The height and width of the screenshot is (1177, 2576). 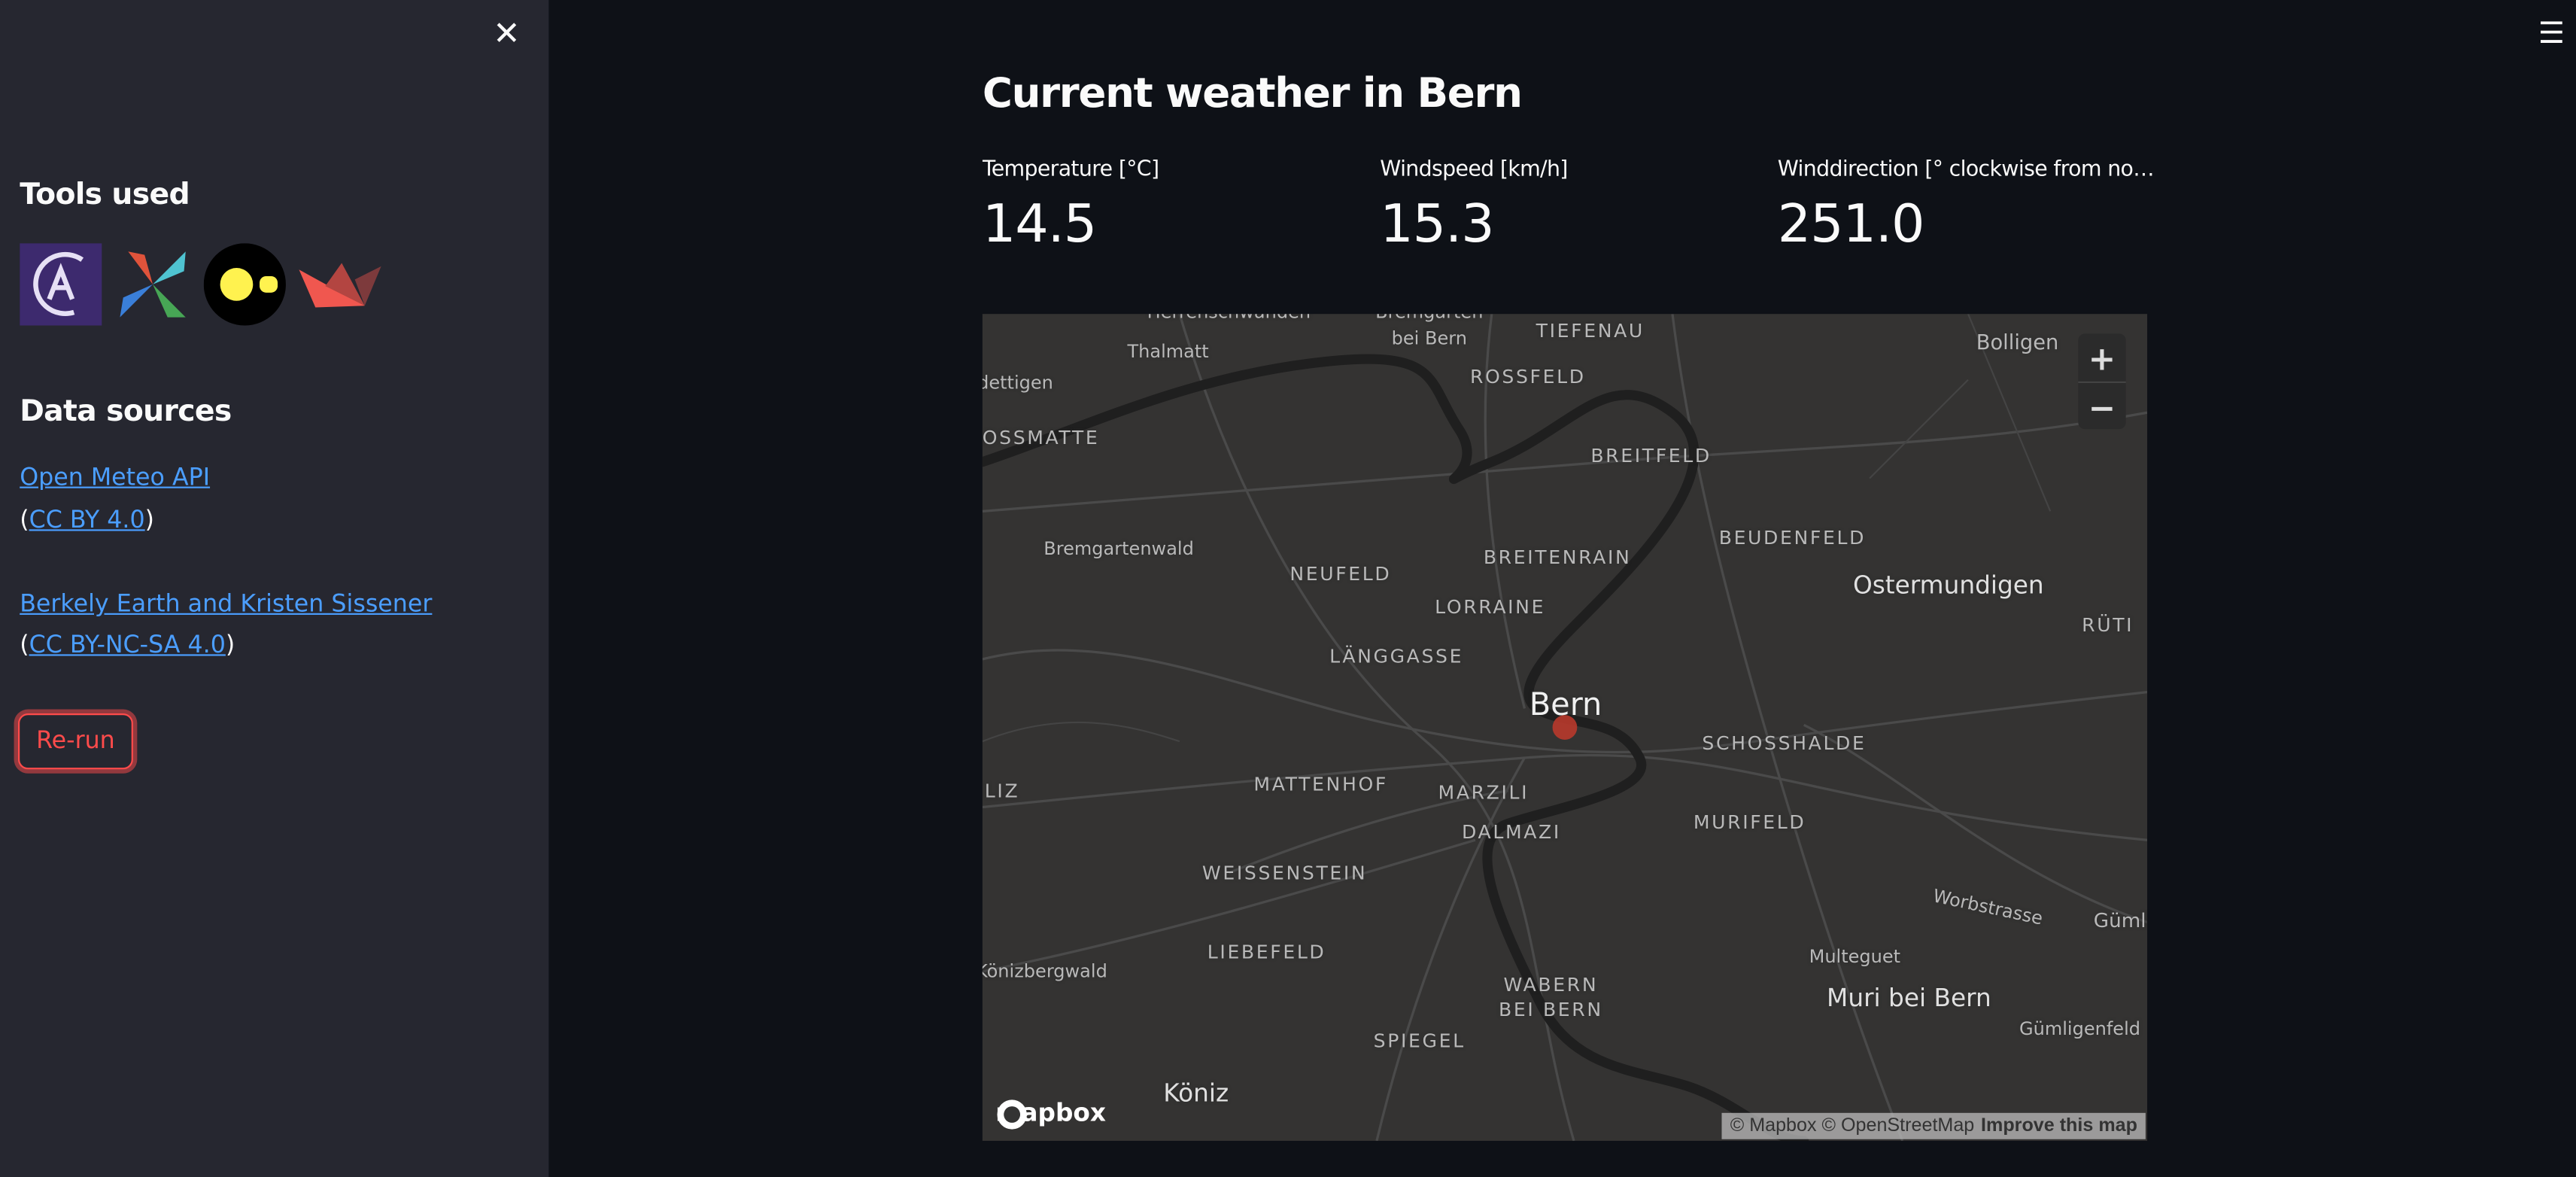 What do you see at coordinates (1651, 455) in the screenshot?
I see `map-label: BREITFELD` at bounding box center [1651, 455].